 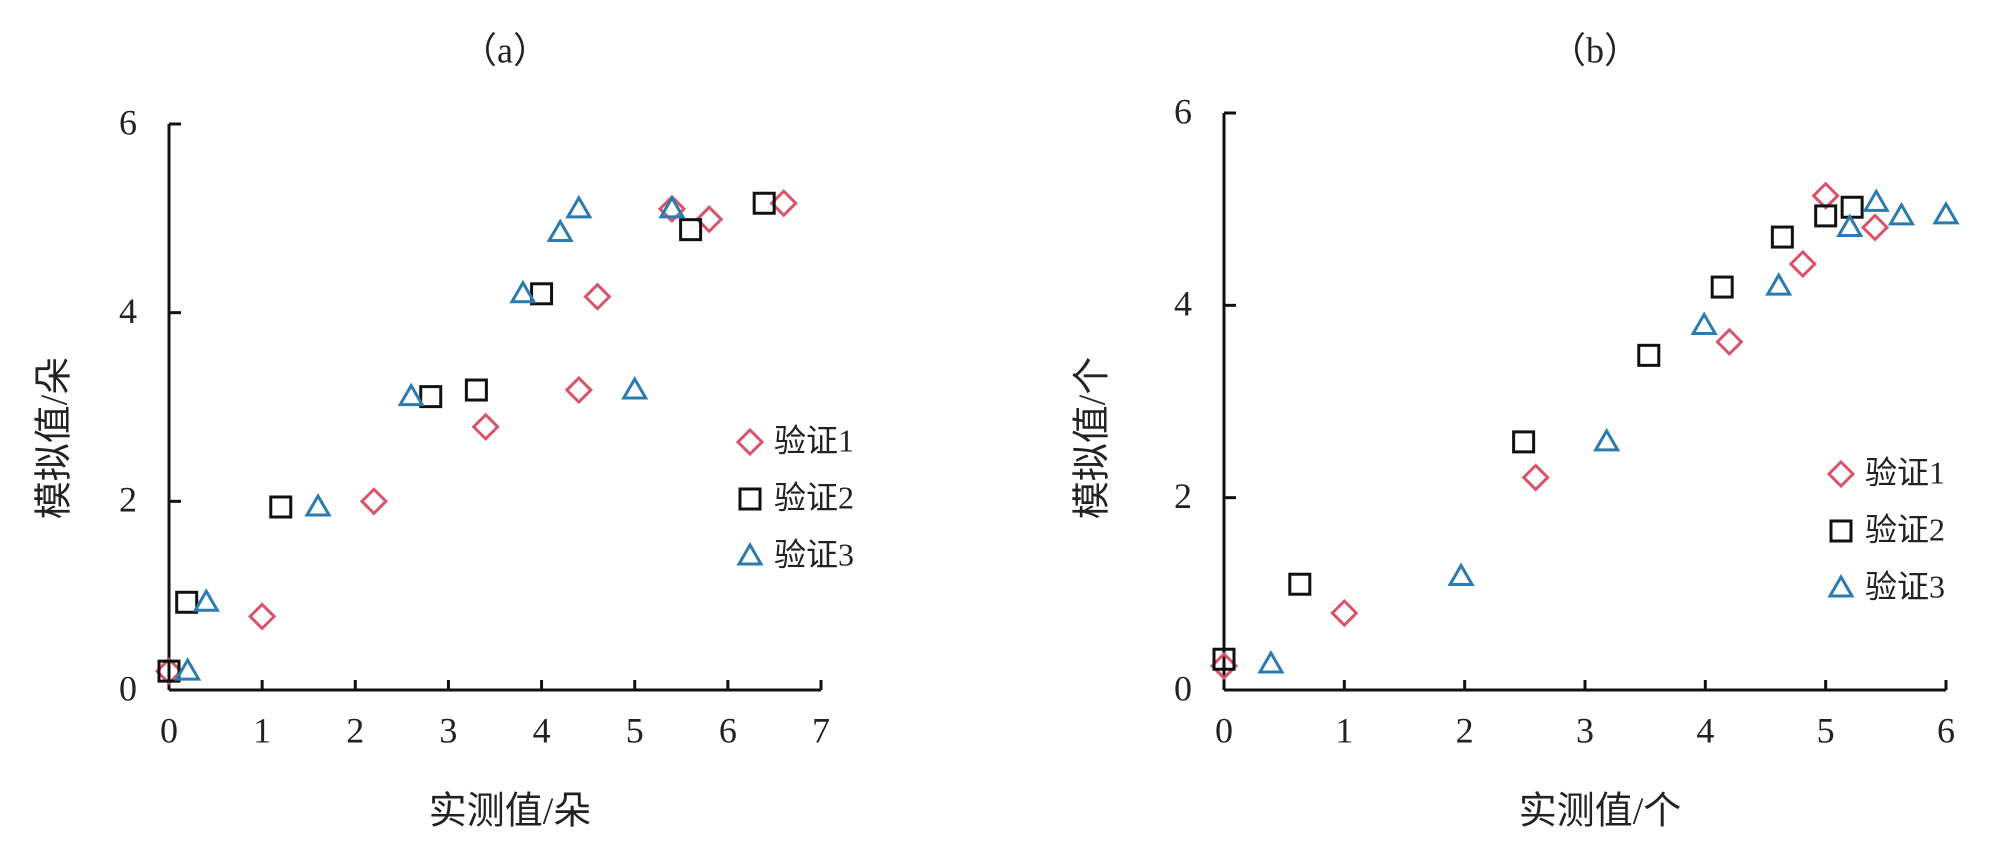 I want to click on x-tick-label: 7, so click(x=821, y=730).